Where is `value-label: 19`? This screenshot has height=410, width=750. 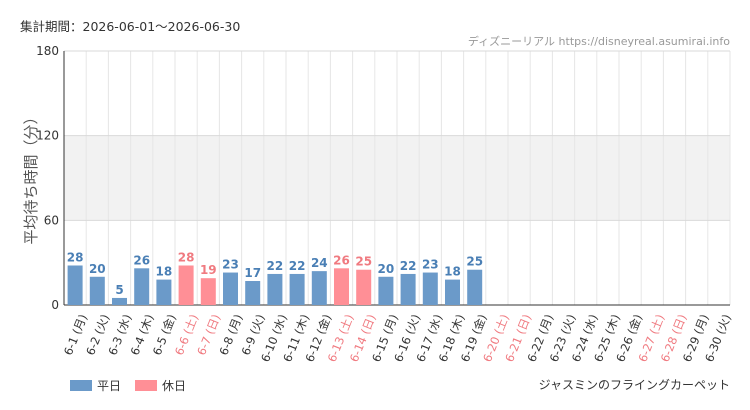
value-label: 19 is located at coordinates (208, 270).